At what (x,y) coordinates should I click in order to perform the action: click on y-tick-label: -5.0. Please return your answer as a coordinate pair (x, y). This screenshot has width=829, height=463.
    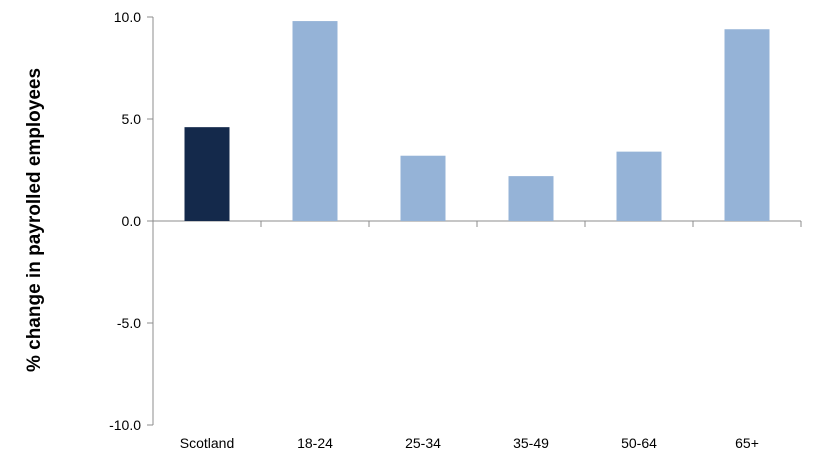
    Looking at the image, I should click on (129, 323).